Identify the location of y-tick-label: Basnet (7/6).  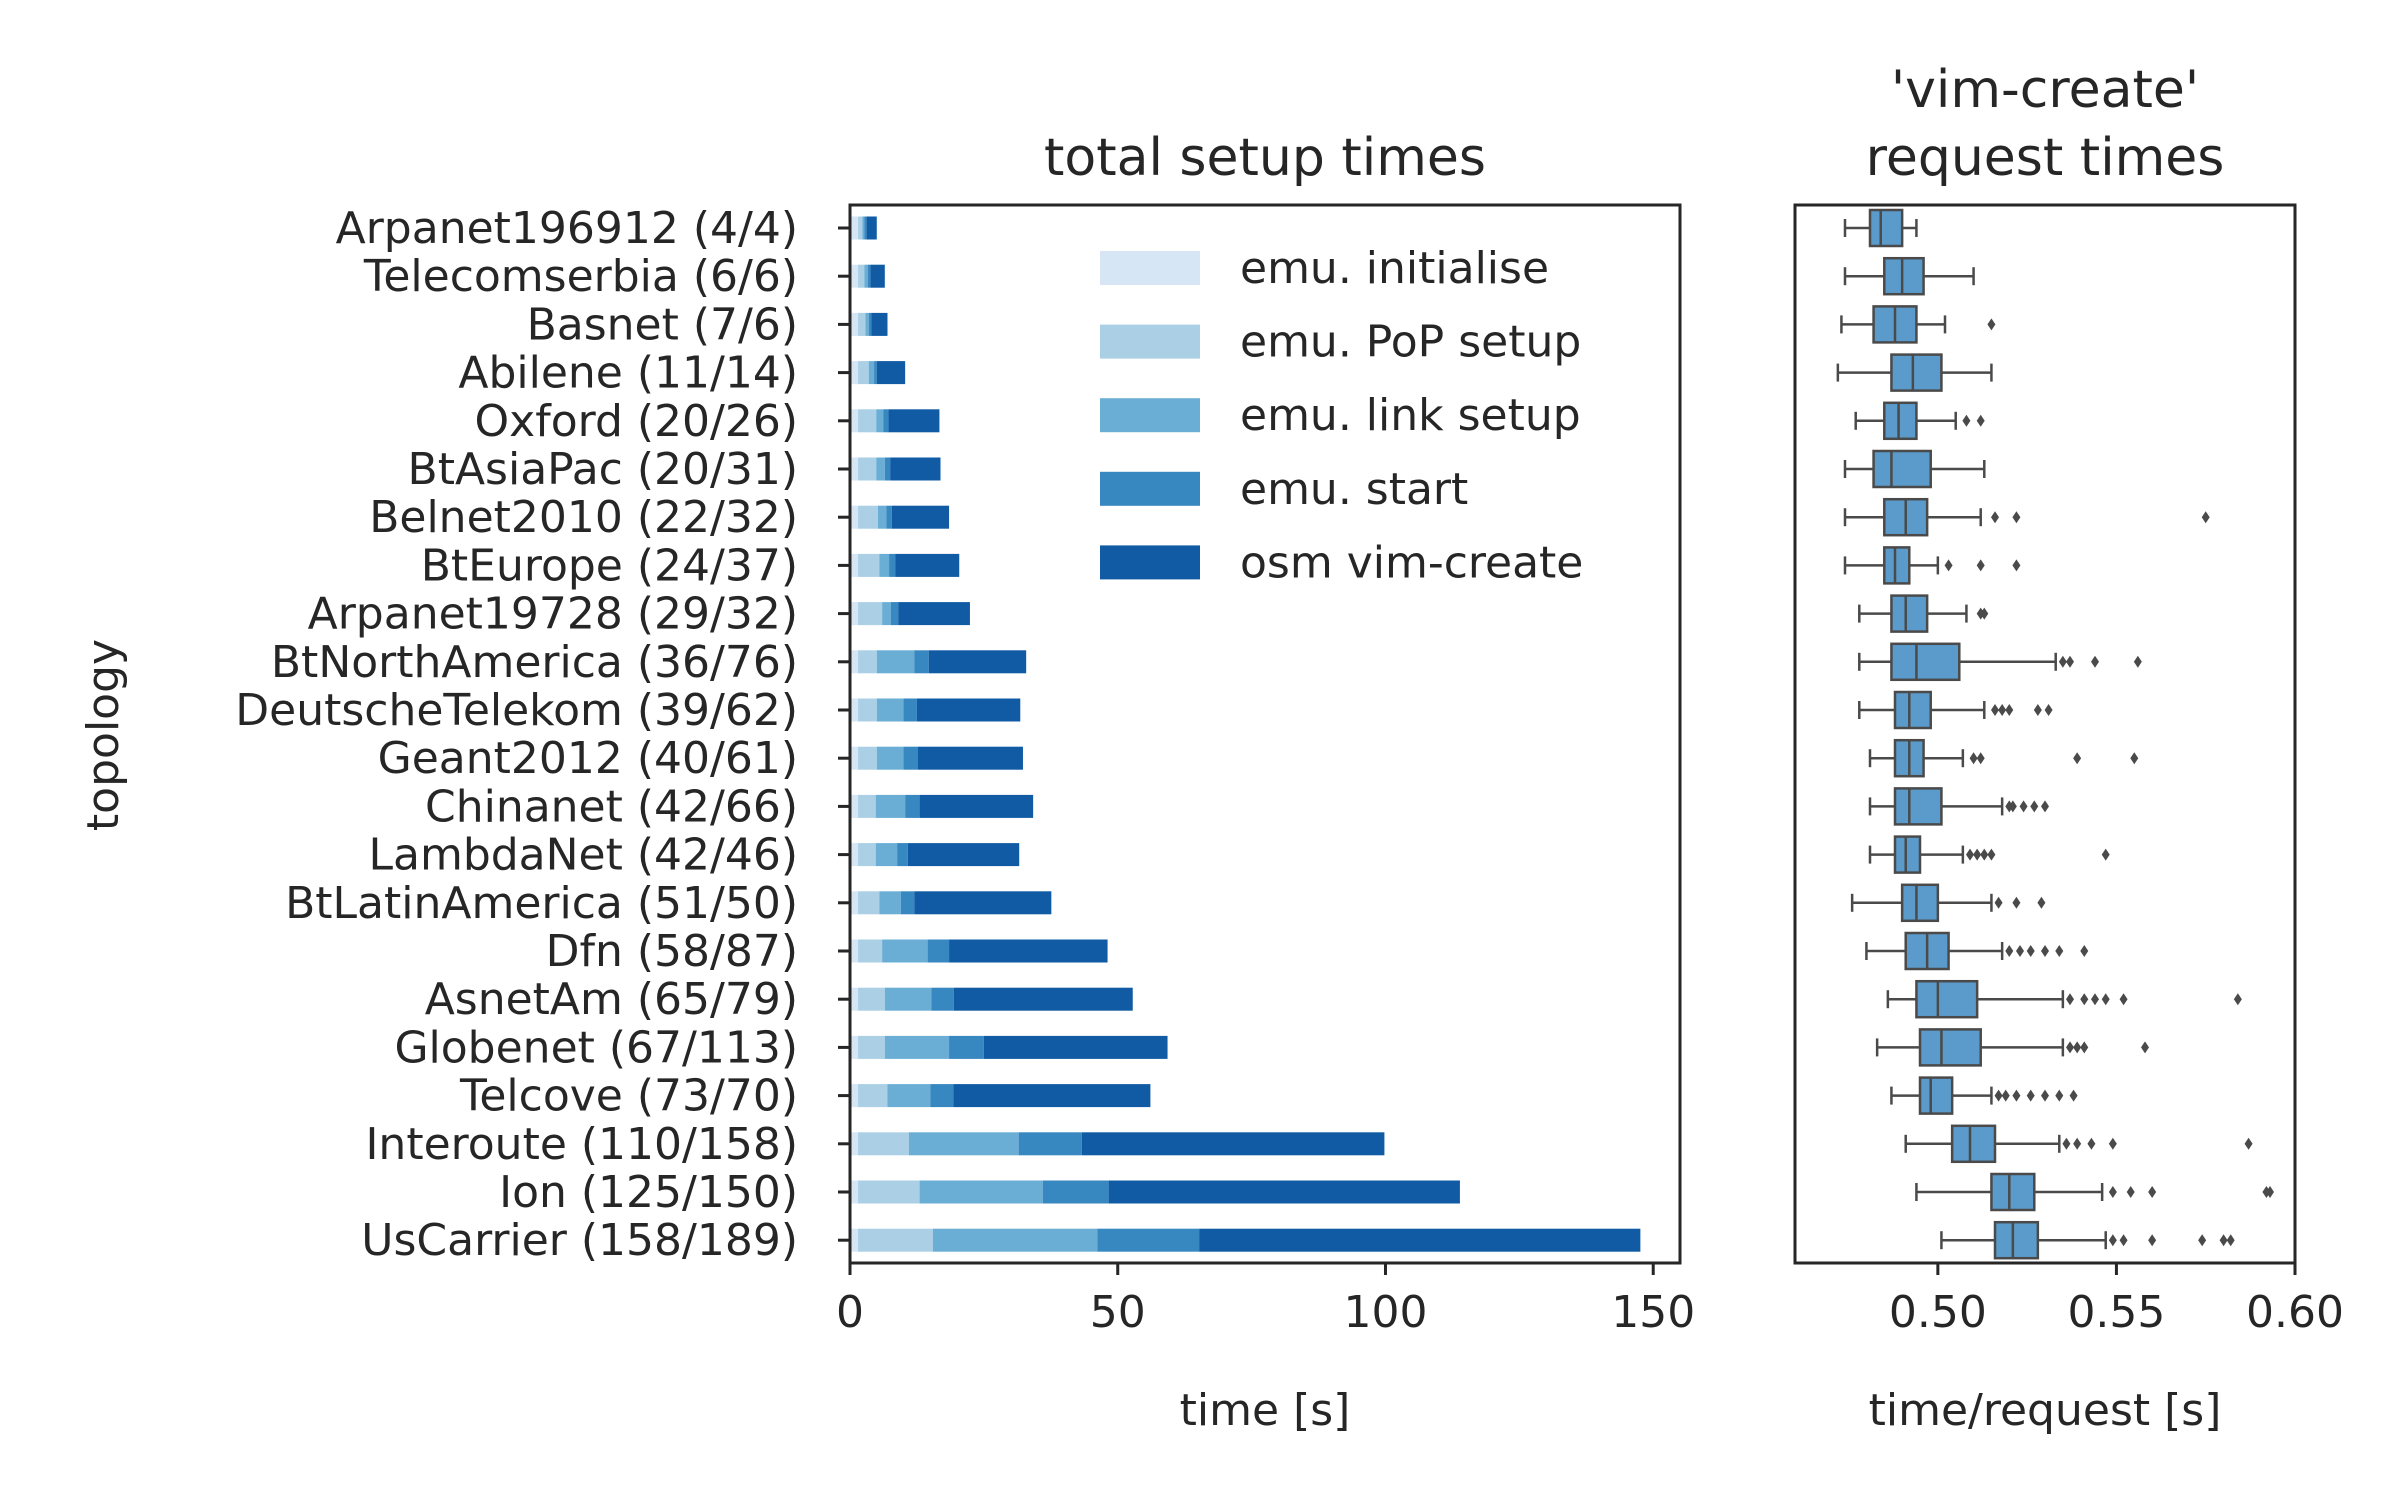
(662, 324).